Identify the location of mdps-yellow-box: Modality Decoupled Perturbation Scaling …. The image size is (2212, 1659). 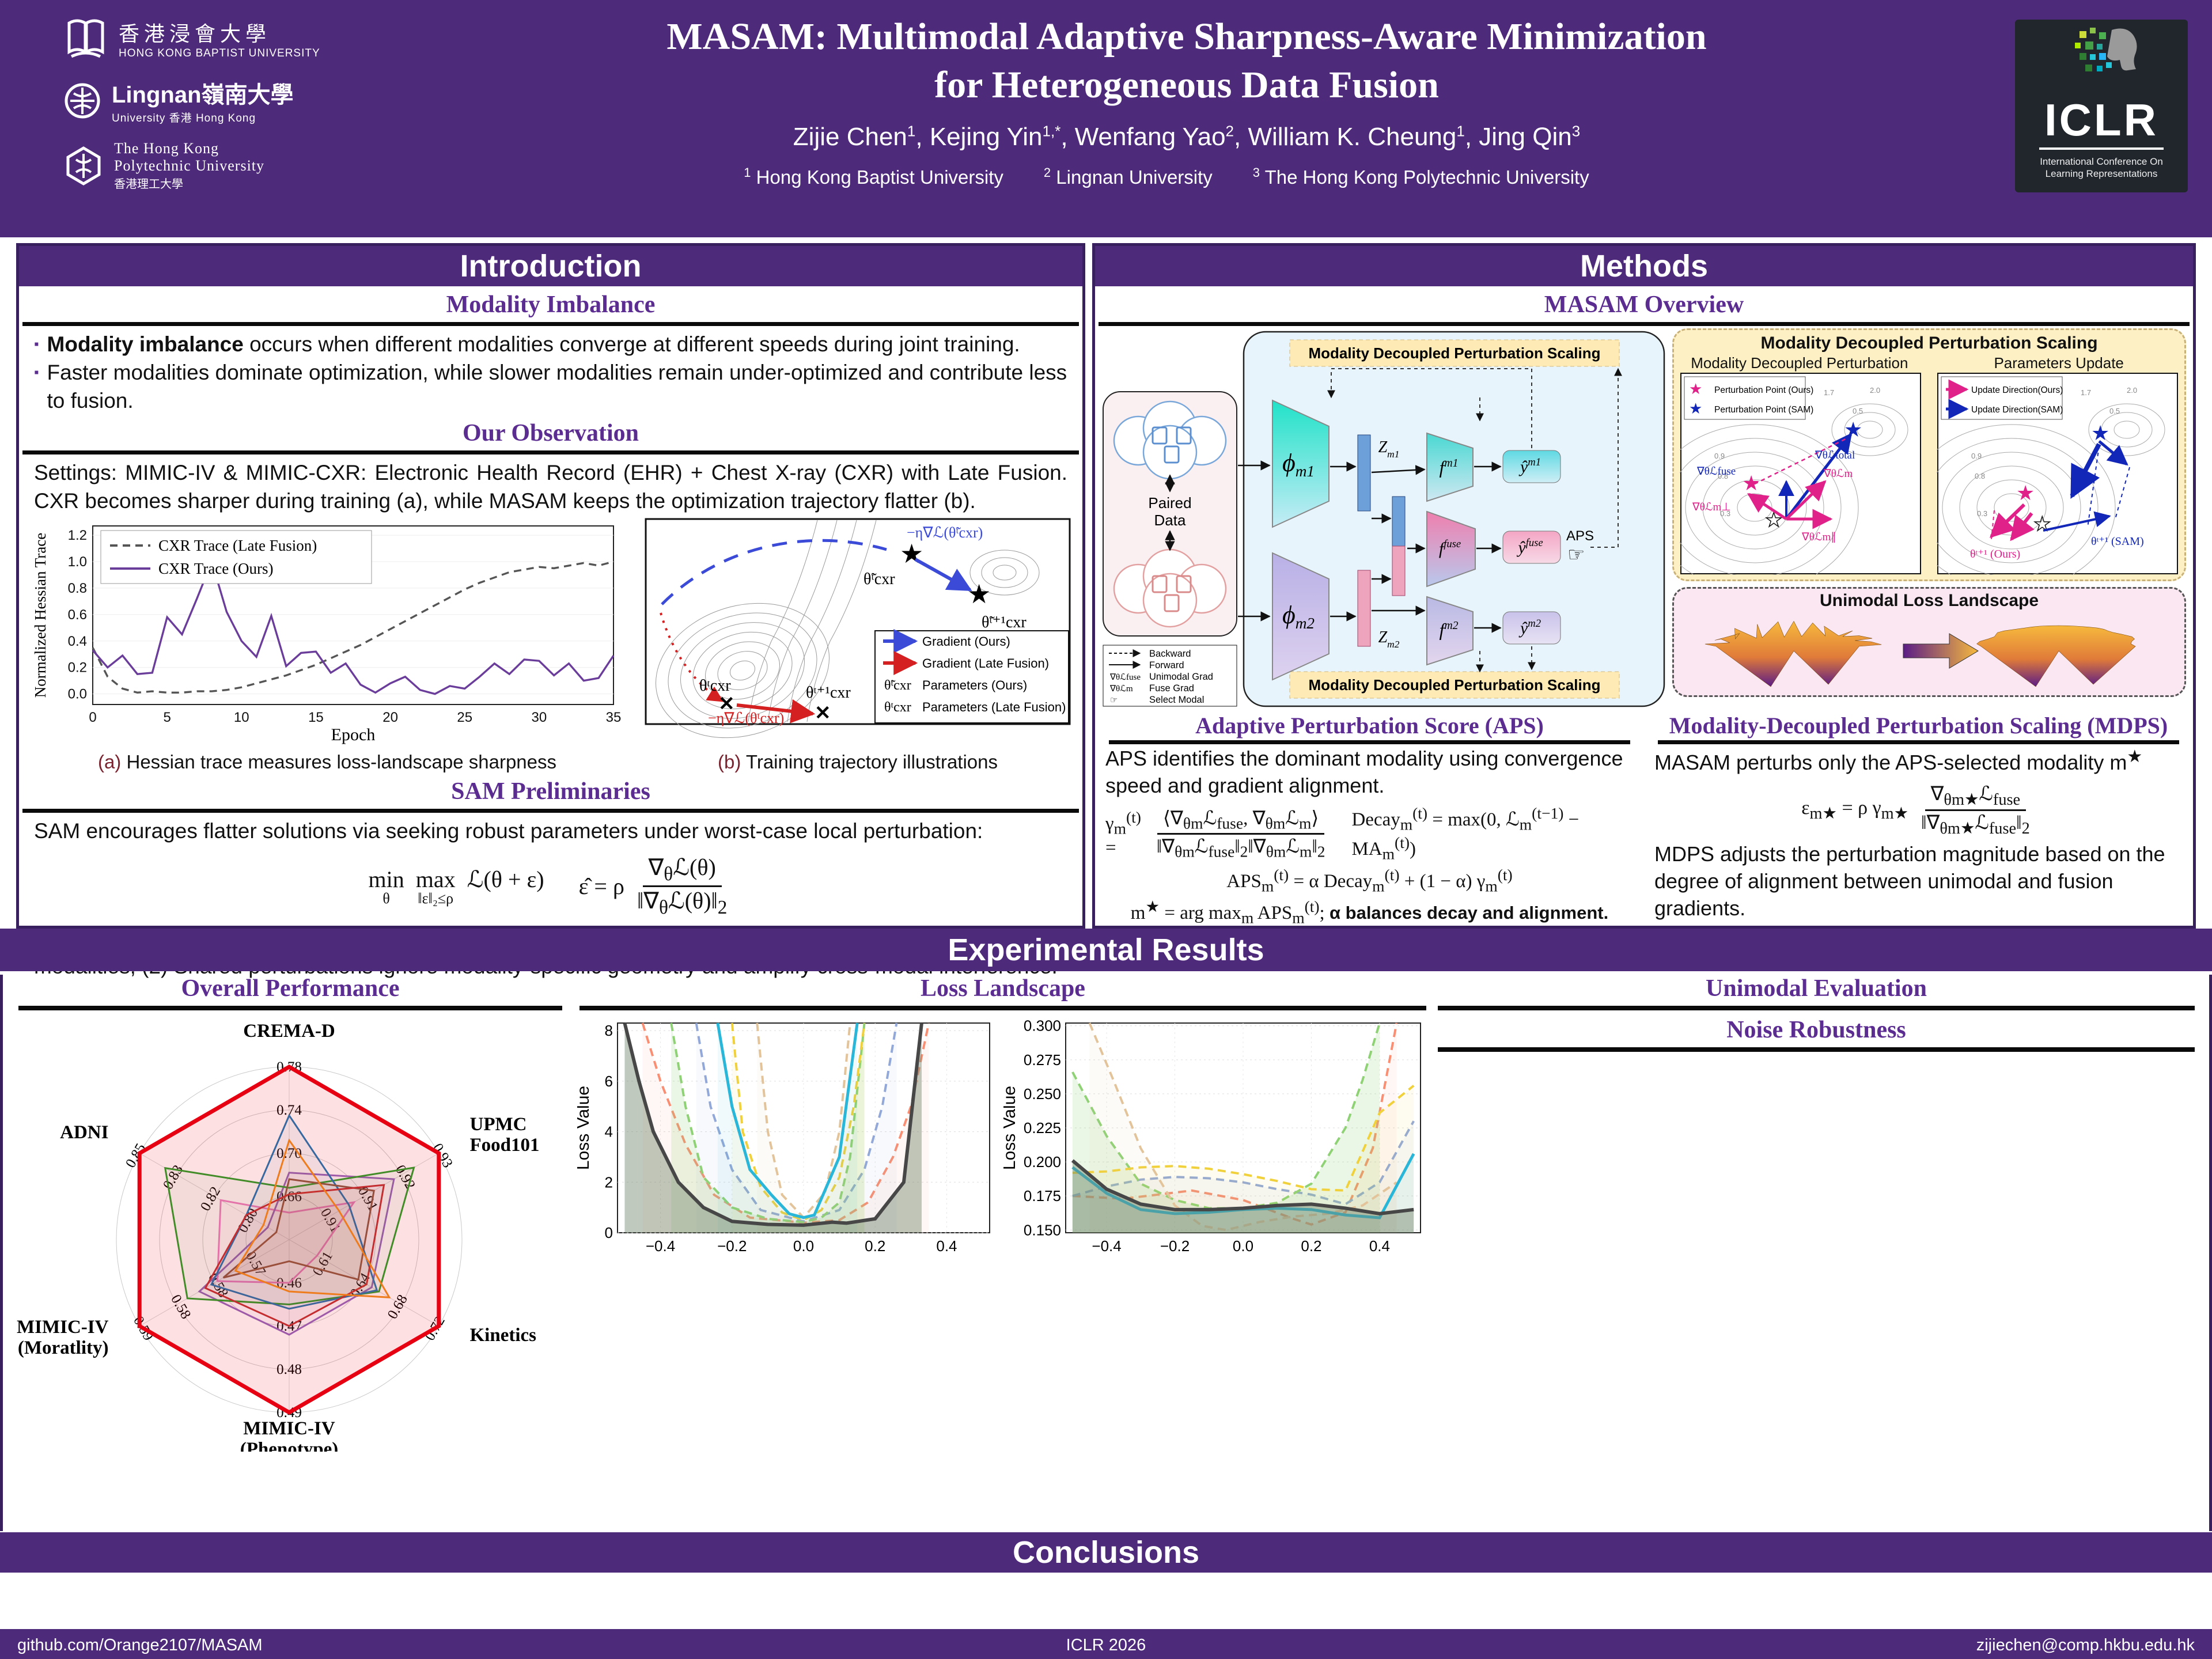
(1929, 454).